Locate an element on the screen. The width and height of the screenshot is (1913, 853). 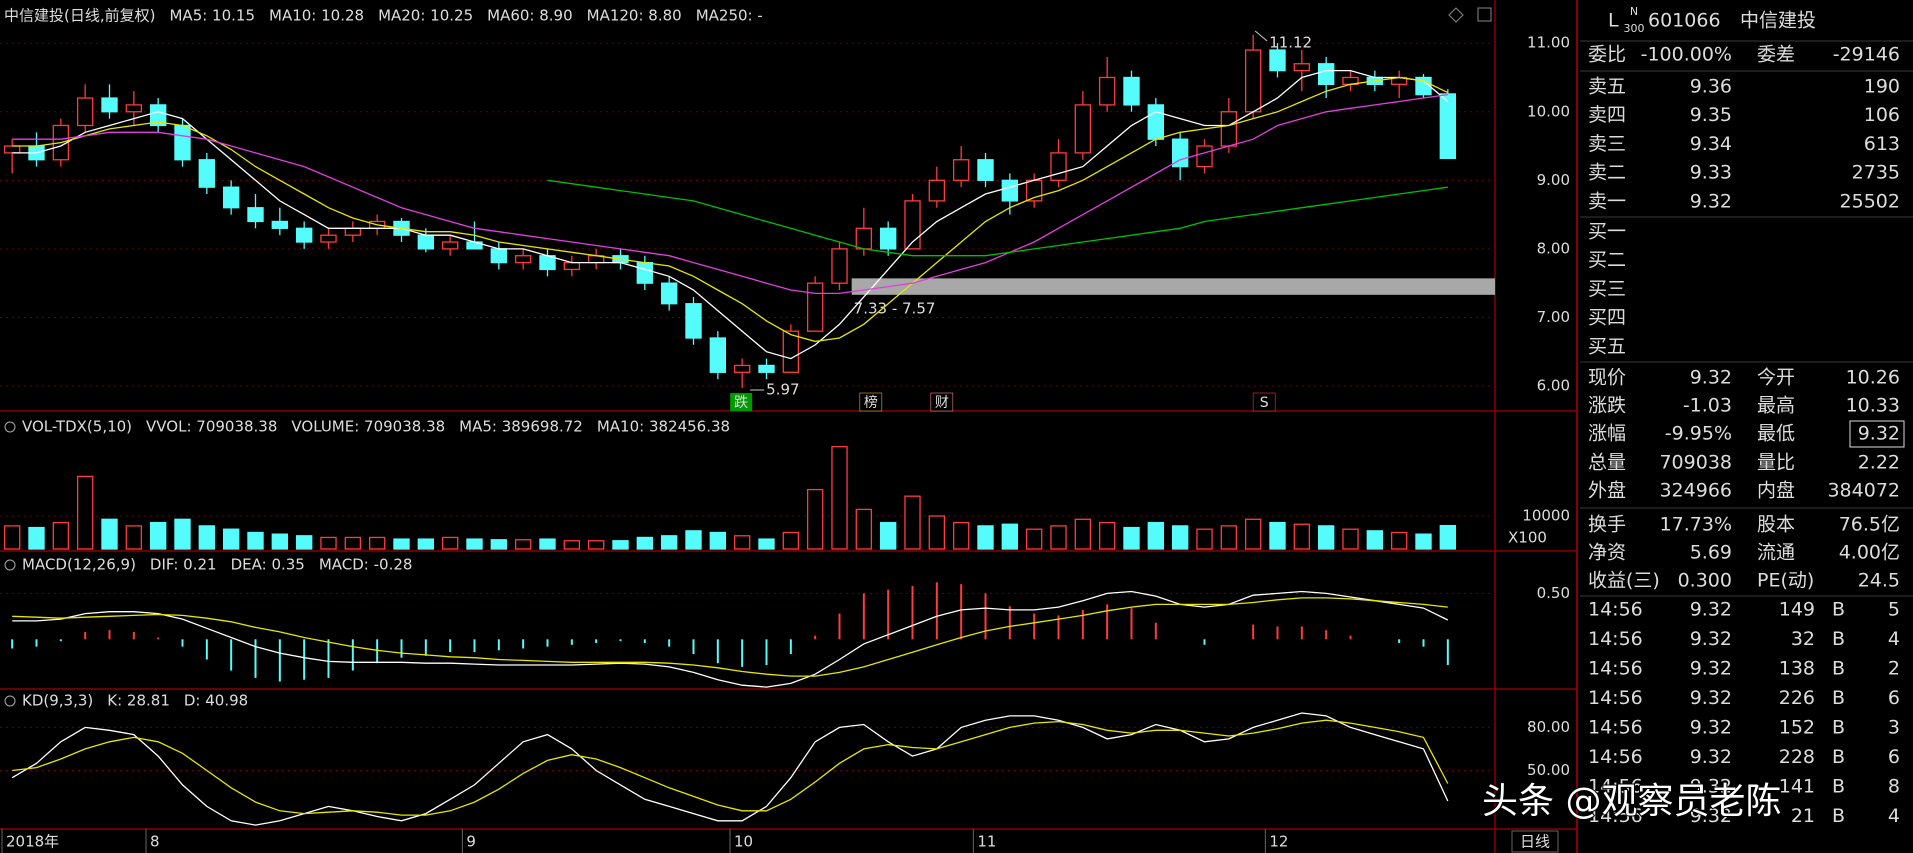
legend-label: VVOL: 709038.38 is located at coordinates (211, 427).